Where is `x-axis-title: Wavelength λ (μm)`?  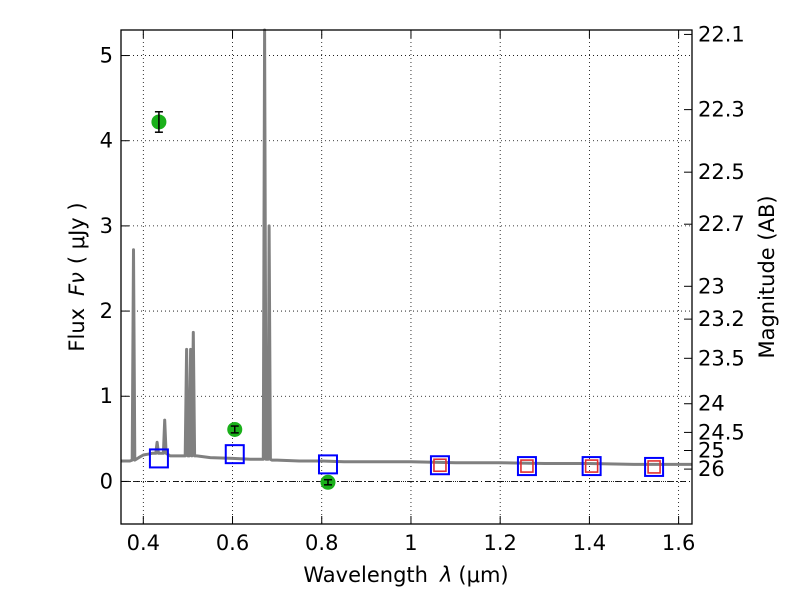 x-axis-title: Wavelength λ (μm) is located at coordinates (405, 575).